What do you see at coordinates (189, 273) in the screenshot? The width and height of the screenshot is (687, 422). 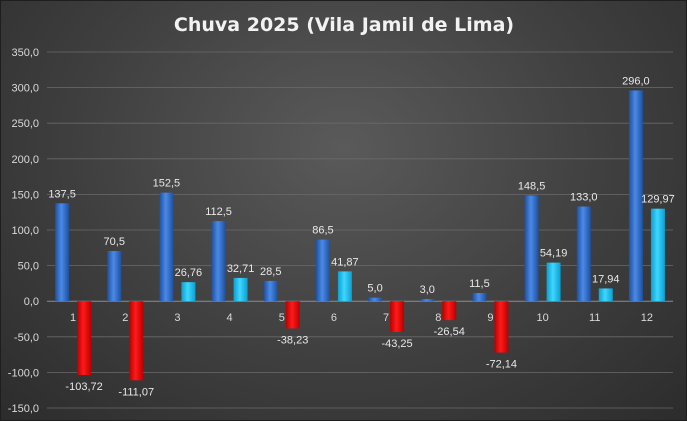 I see `data-label-series2: 26,76` at bounding box center [189, 273].